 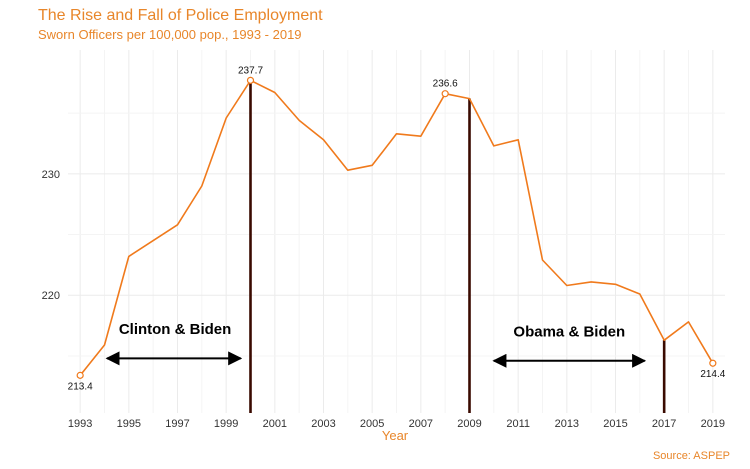 I want to click on x-tick-label: 1997, so click(x=177, y=424).